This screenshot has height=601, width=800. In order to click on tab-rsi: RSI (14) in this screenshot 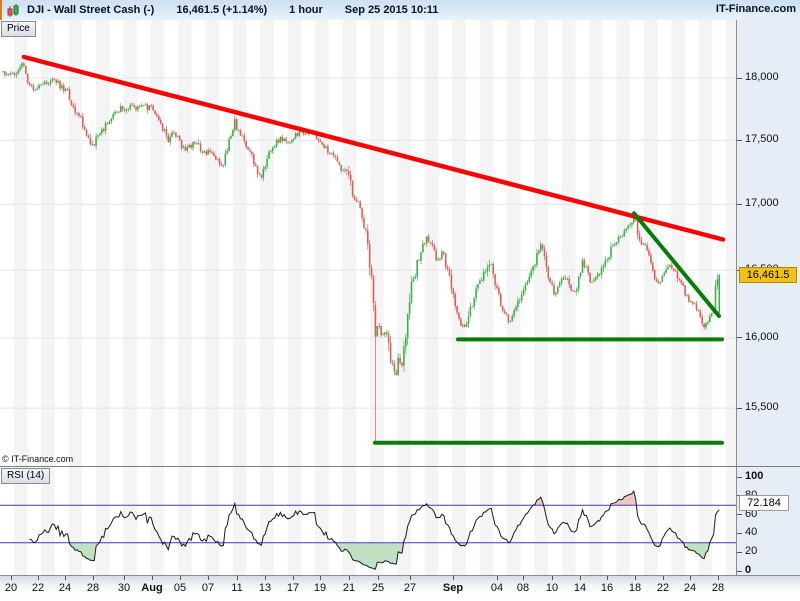, I will do `click(26, 476)`.